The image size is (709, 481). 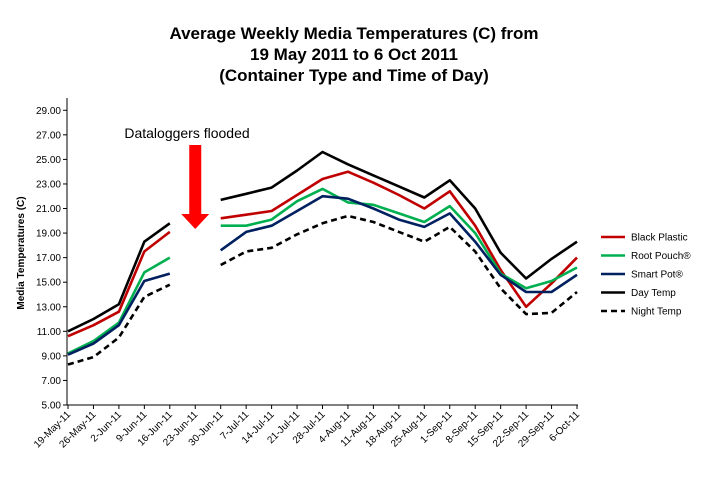 I want to click on y-axis-label: Media Temperatures (C), so click(x=21, y=252).